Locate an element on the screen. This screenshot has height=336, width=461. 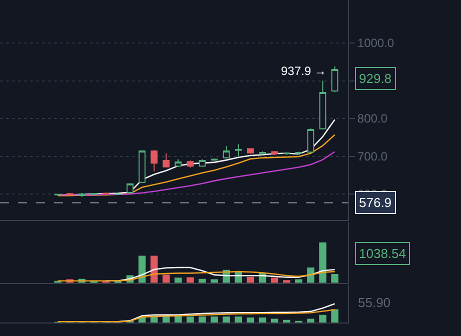
y-tick-label: 800.0 is located at coordinates (372, 119).